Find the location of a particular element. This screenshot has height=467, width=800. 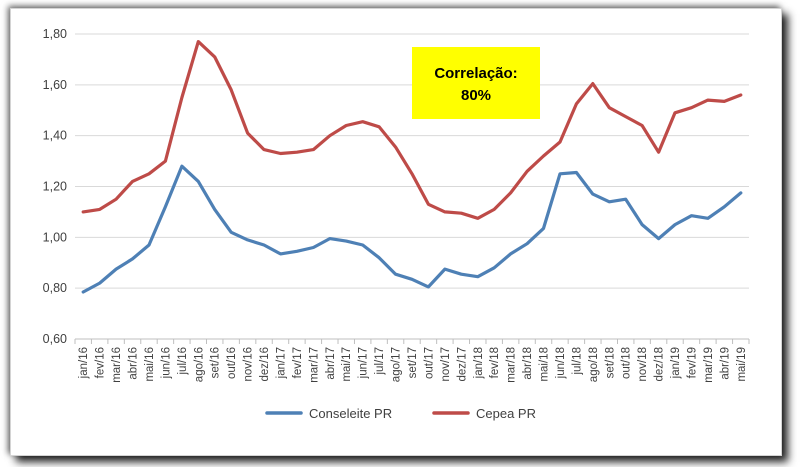

x-tick-label: mai/18 is located at coordinates (545, 364).